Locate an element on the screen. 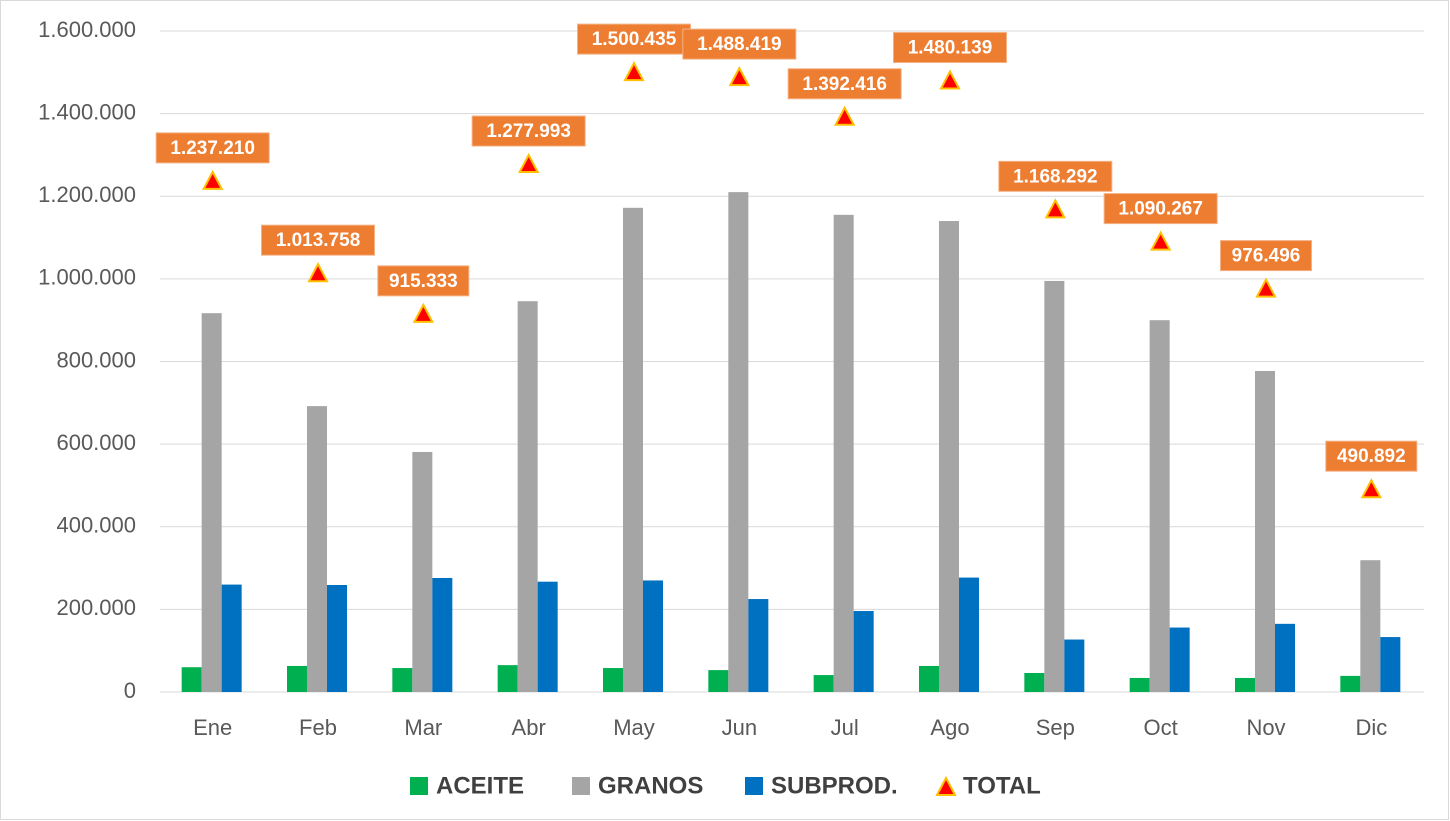 Image resolution: width=1450 pixels, height=821 pixels. x-tick-label: Abr is located at coordinates (529, 727).